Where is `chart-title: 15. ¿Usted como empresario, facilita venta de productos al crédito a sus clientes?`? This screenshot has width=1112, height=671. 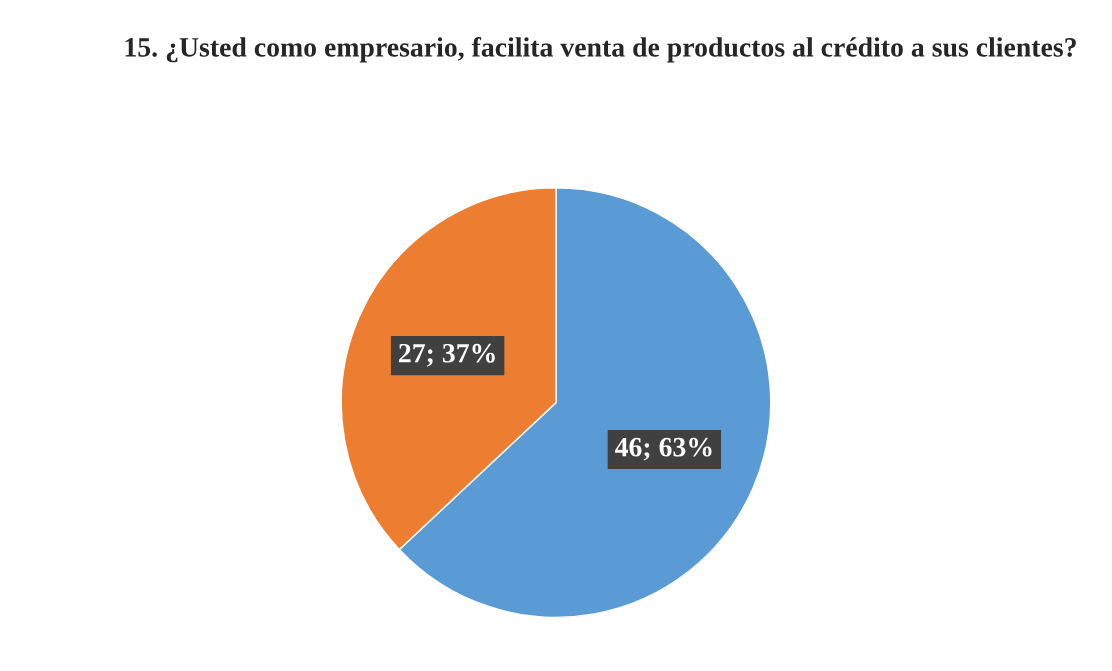
chart-title: 15. ¿Usted como empresario, facilita venta de productos al crédito a sus clientes? is located at coordinates (600, 49).